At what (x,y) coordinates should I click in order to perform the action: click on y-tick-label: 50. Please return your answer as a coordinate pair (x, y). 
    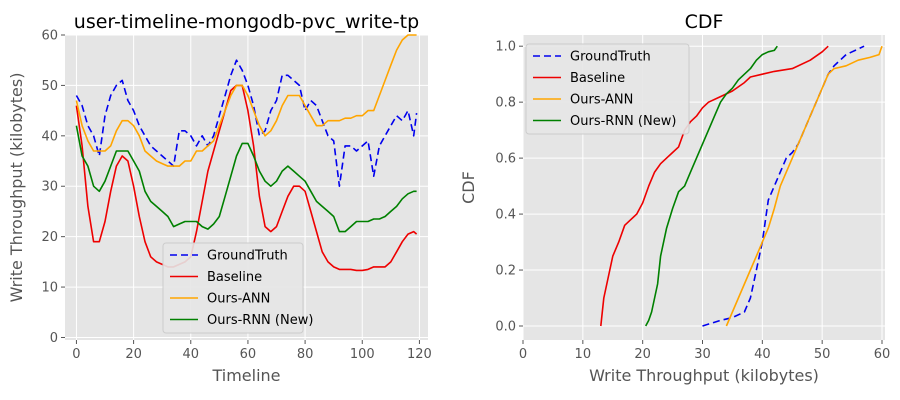
    Looking at the image, I should click on (49, 86).